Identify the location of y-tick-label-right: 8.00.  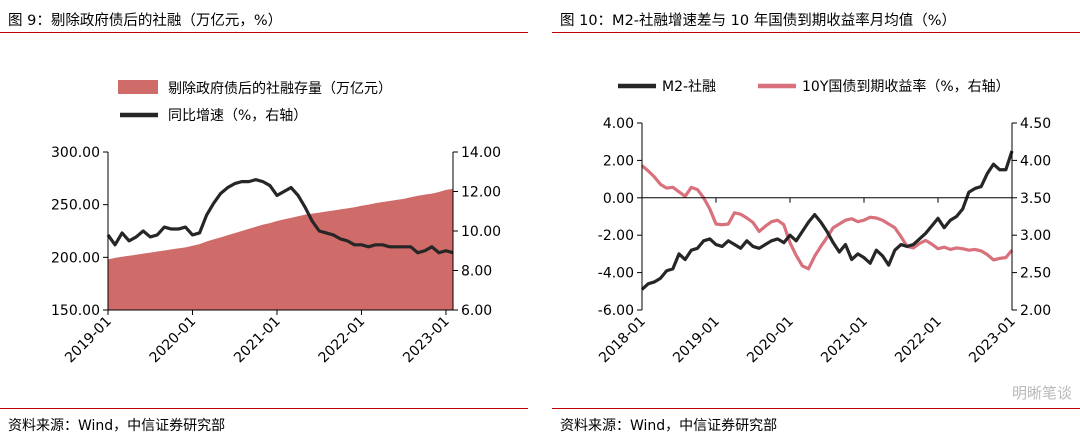
(476, 272).